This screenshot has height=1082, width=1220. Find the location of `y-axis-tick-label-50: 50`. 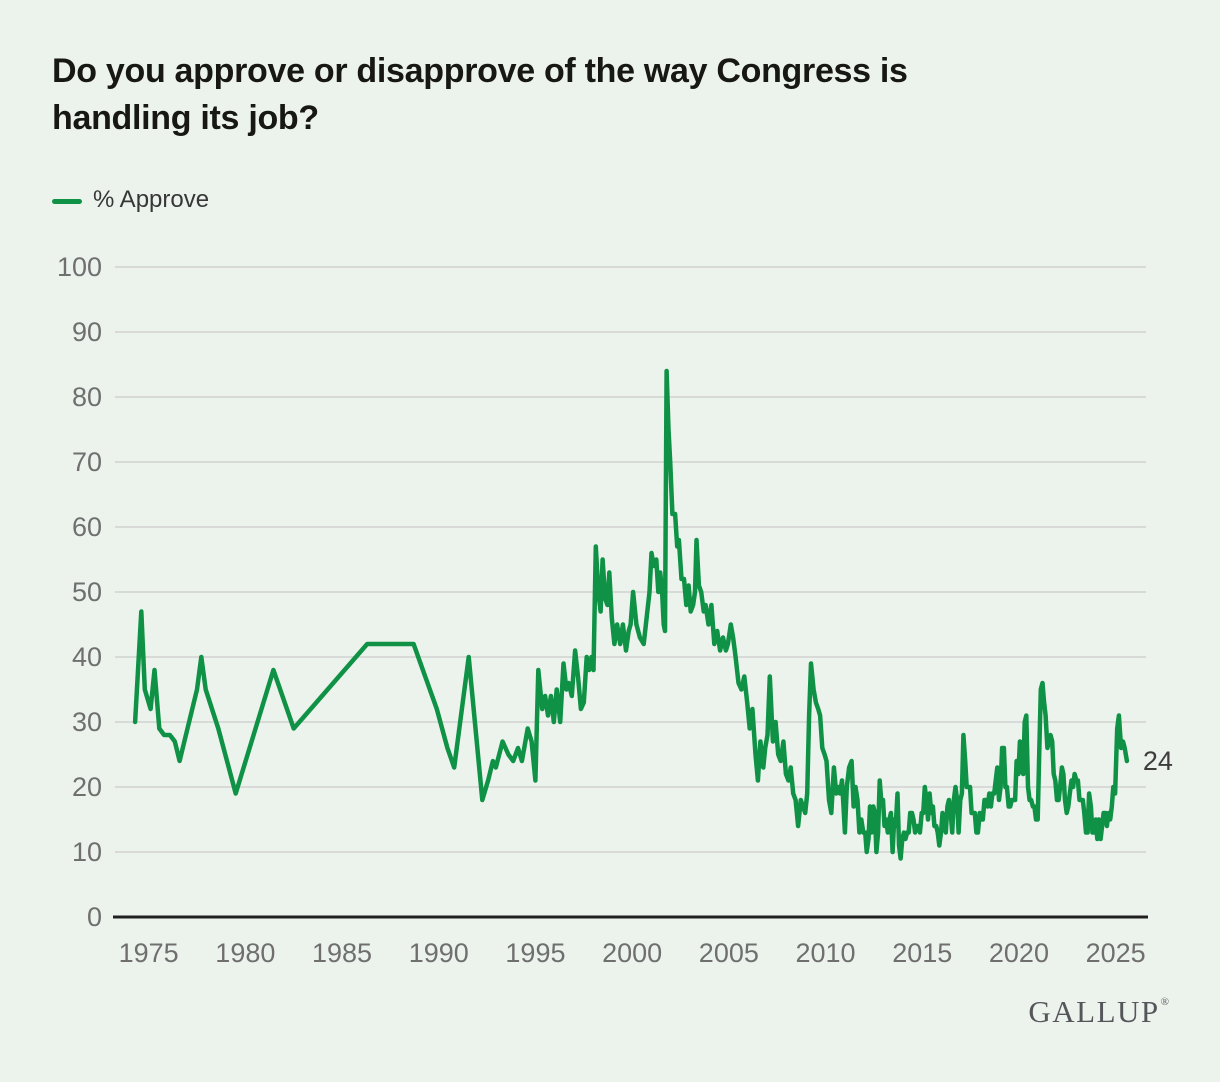

y-axis-tick-label-50: 50 is located at coordinates (87, 592).